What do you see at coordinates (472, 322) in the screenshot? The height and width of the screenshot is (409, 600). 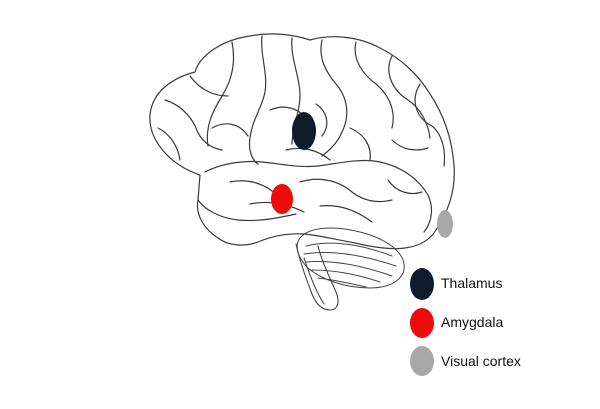 I see `legend-label-amygdala: Amygdala` at bounding box center [472, 322].